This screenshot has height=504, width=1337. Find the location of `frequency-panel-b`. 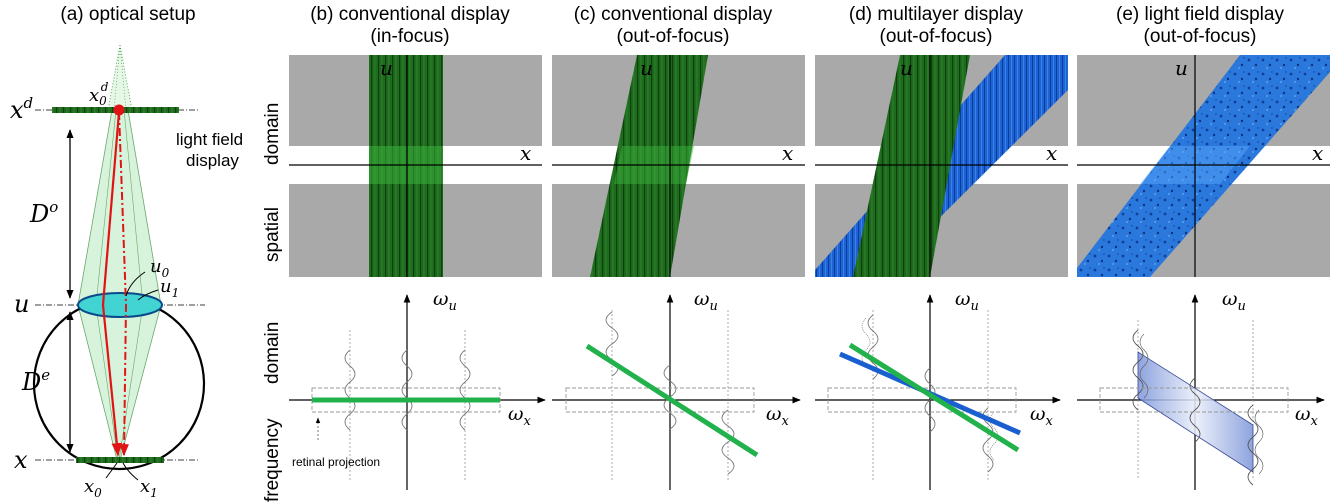

frequency-panel-b is located at coordinates (417, 392).